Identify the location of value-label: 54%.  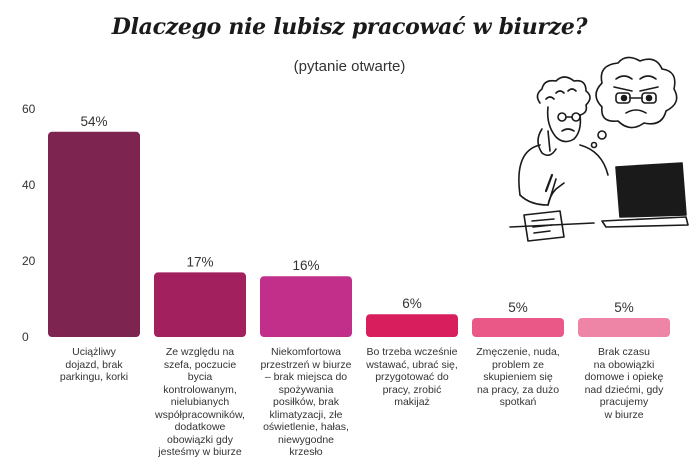
(93, 121).